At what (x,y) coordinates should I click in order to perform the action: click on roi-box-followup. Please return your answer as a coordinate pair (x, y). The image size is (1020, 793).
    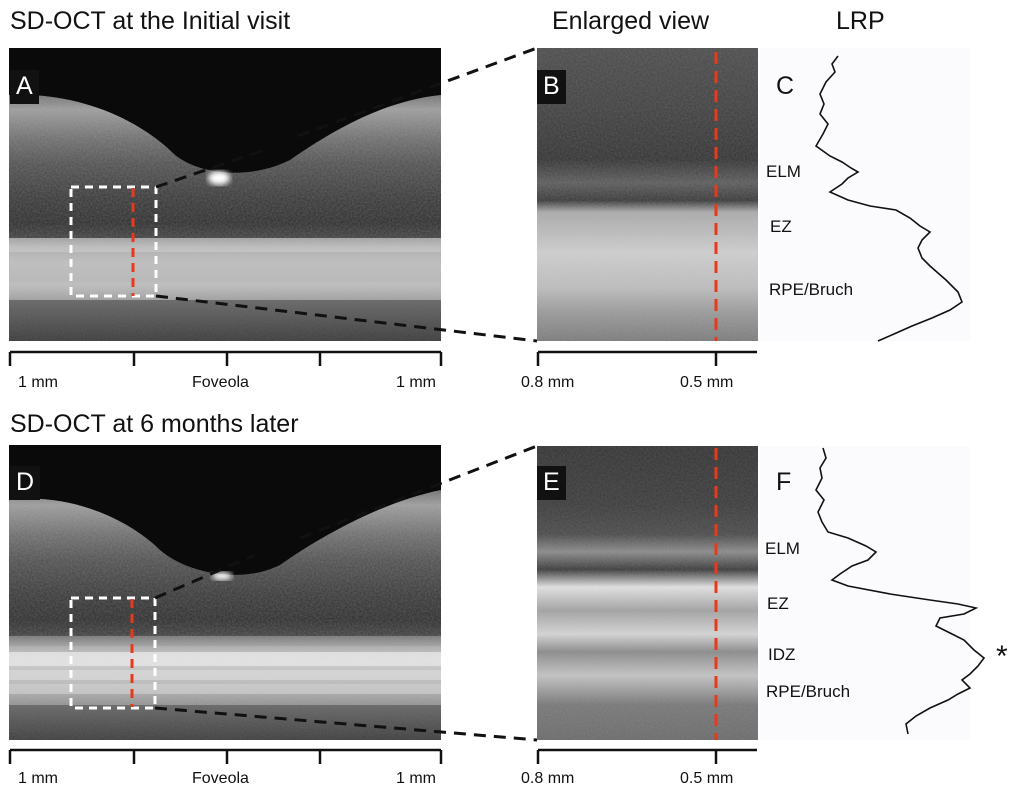
    Looking at the image, I should click on (113, 653).